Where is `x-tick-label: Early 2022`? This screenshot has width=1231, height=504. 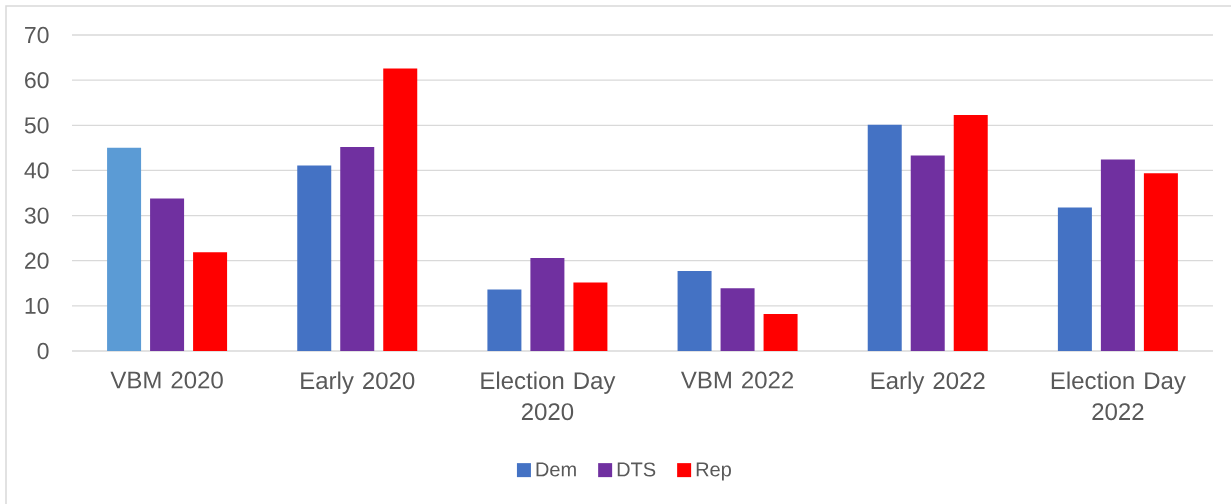 x-tick-label: Early 2022 is located at coordinates (928, 382).